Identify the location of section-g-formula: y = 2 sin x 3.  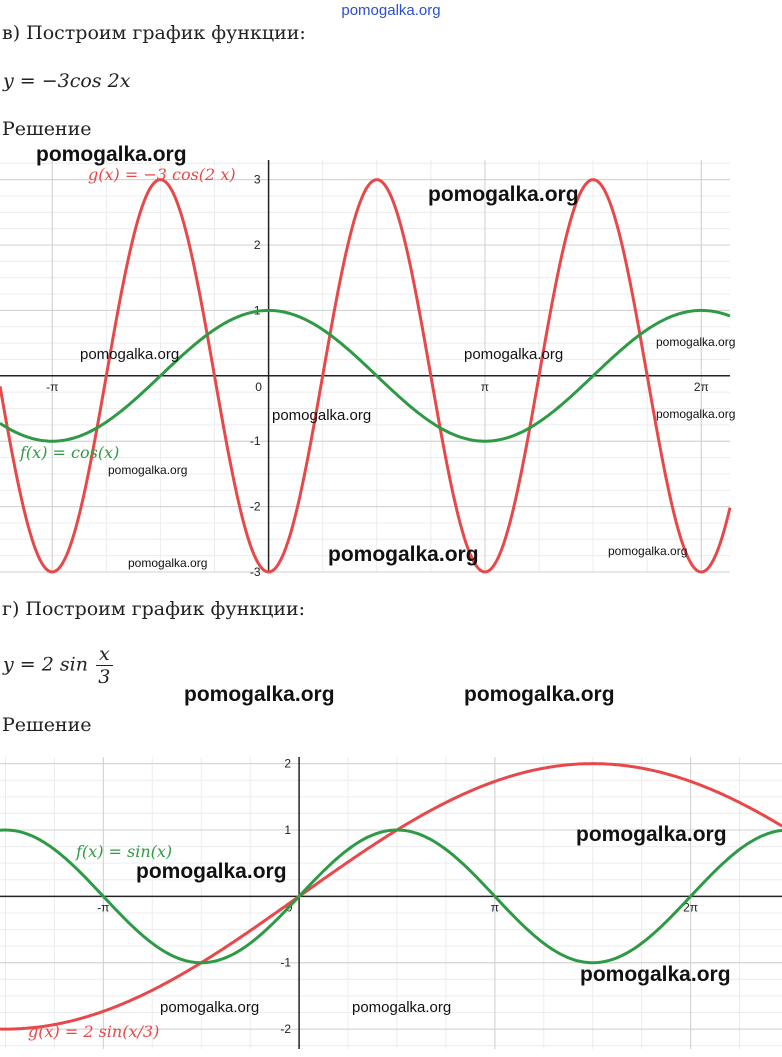
(58, 665).